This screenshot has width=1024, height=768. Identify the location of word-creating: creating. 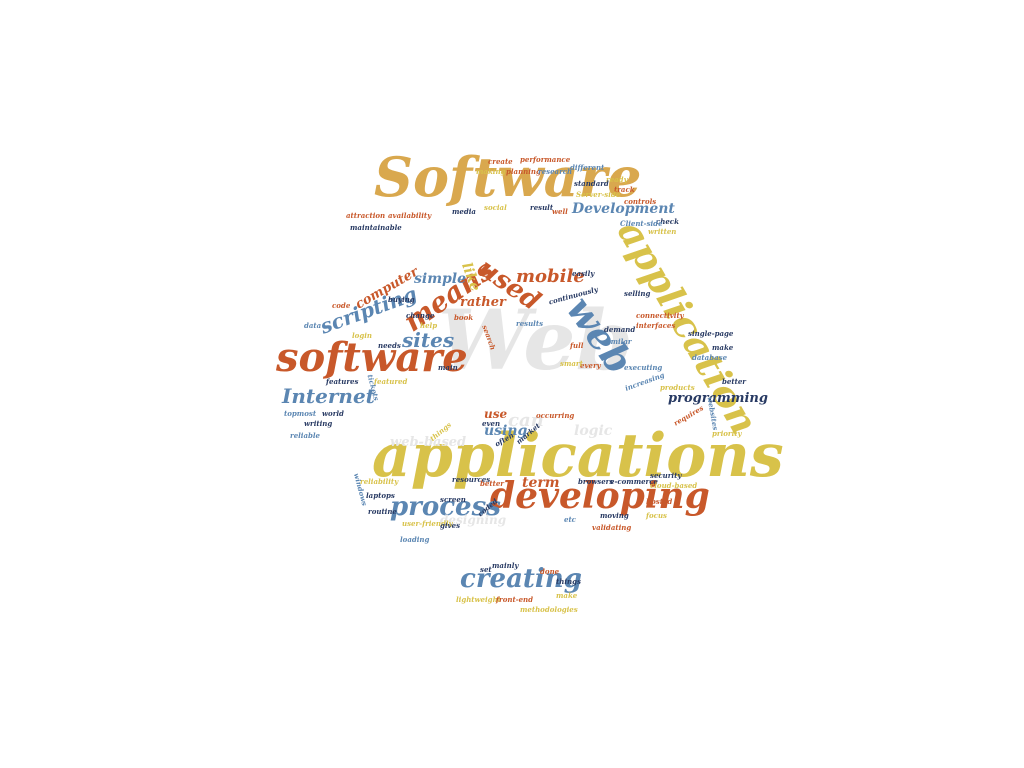
(521, 579).